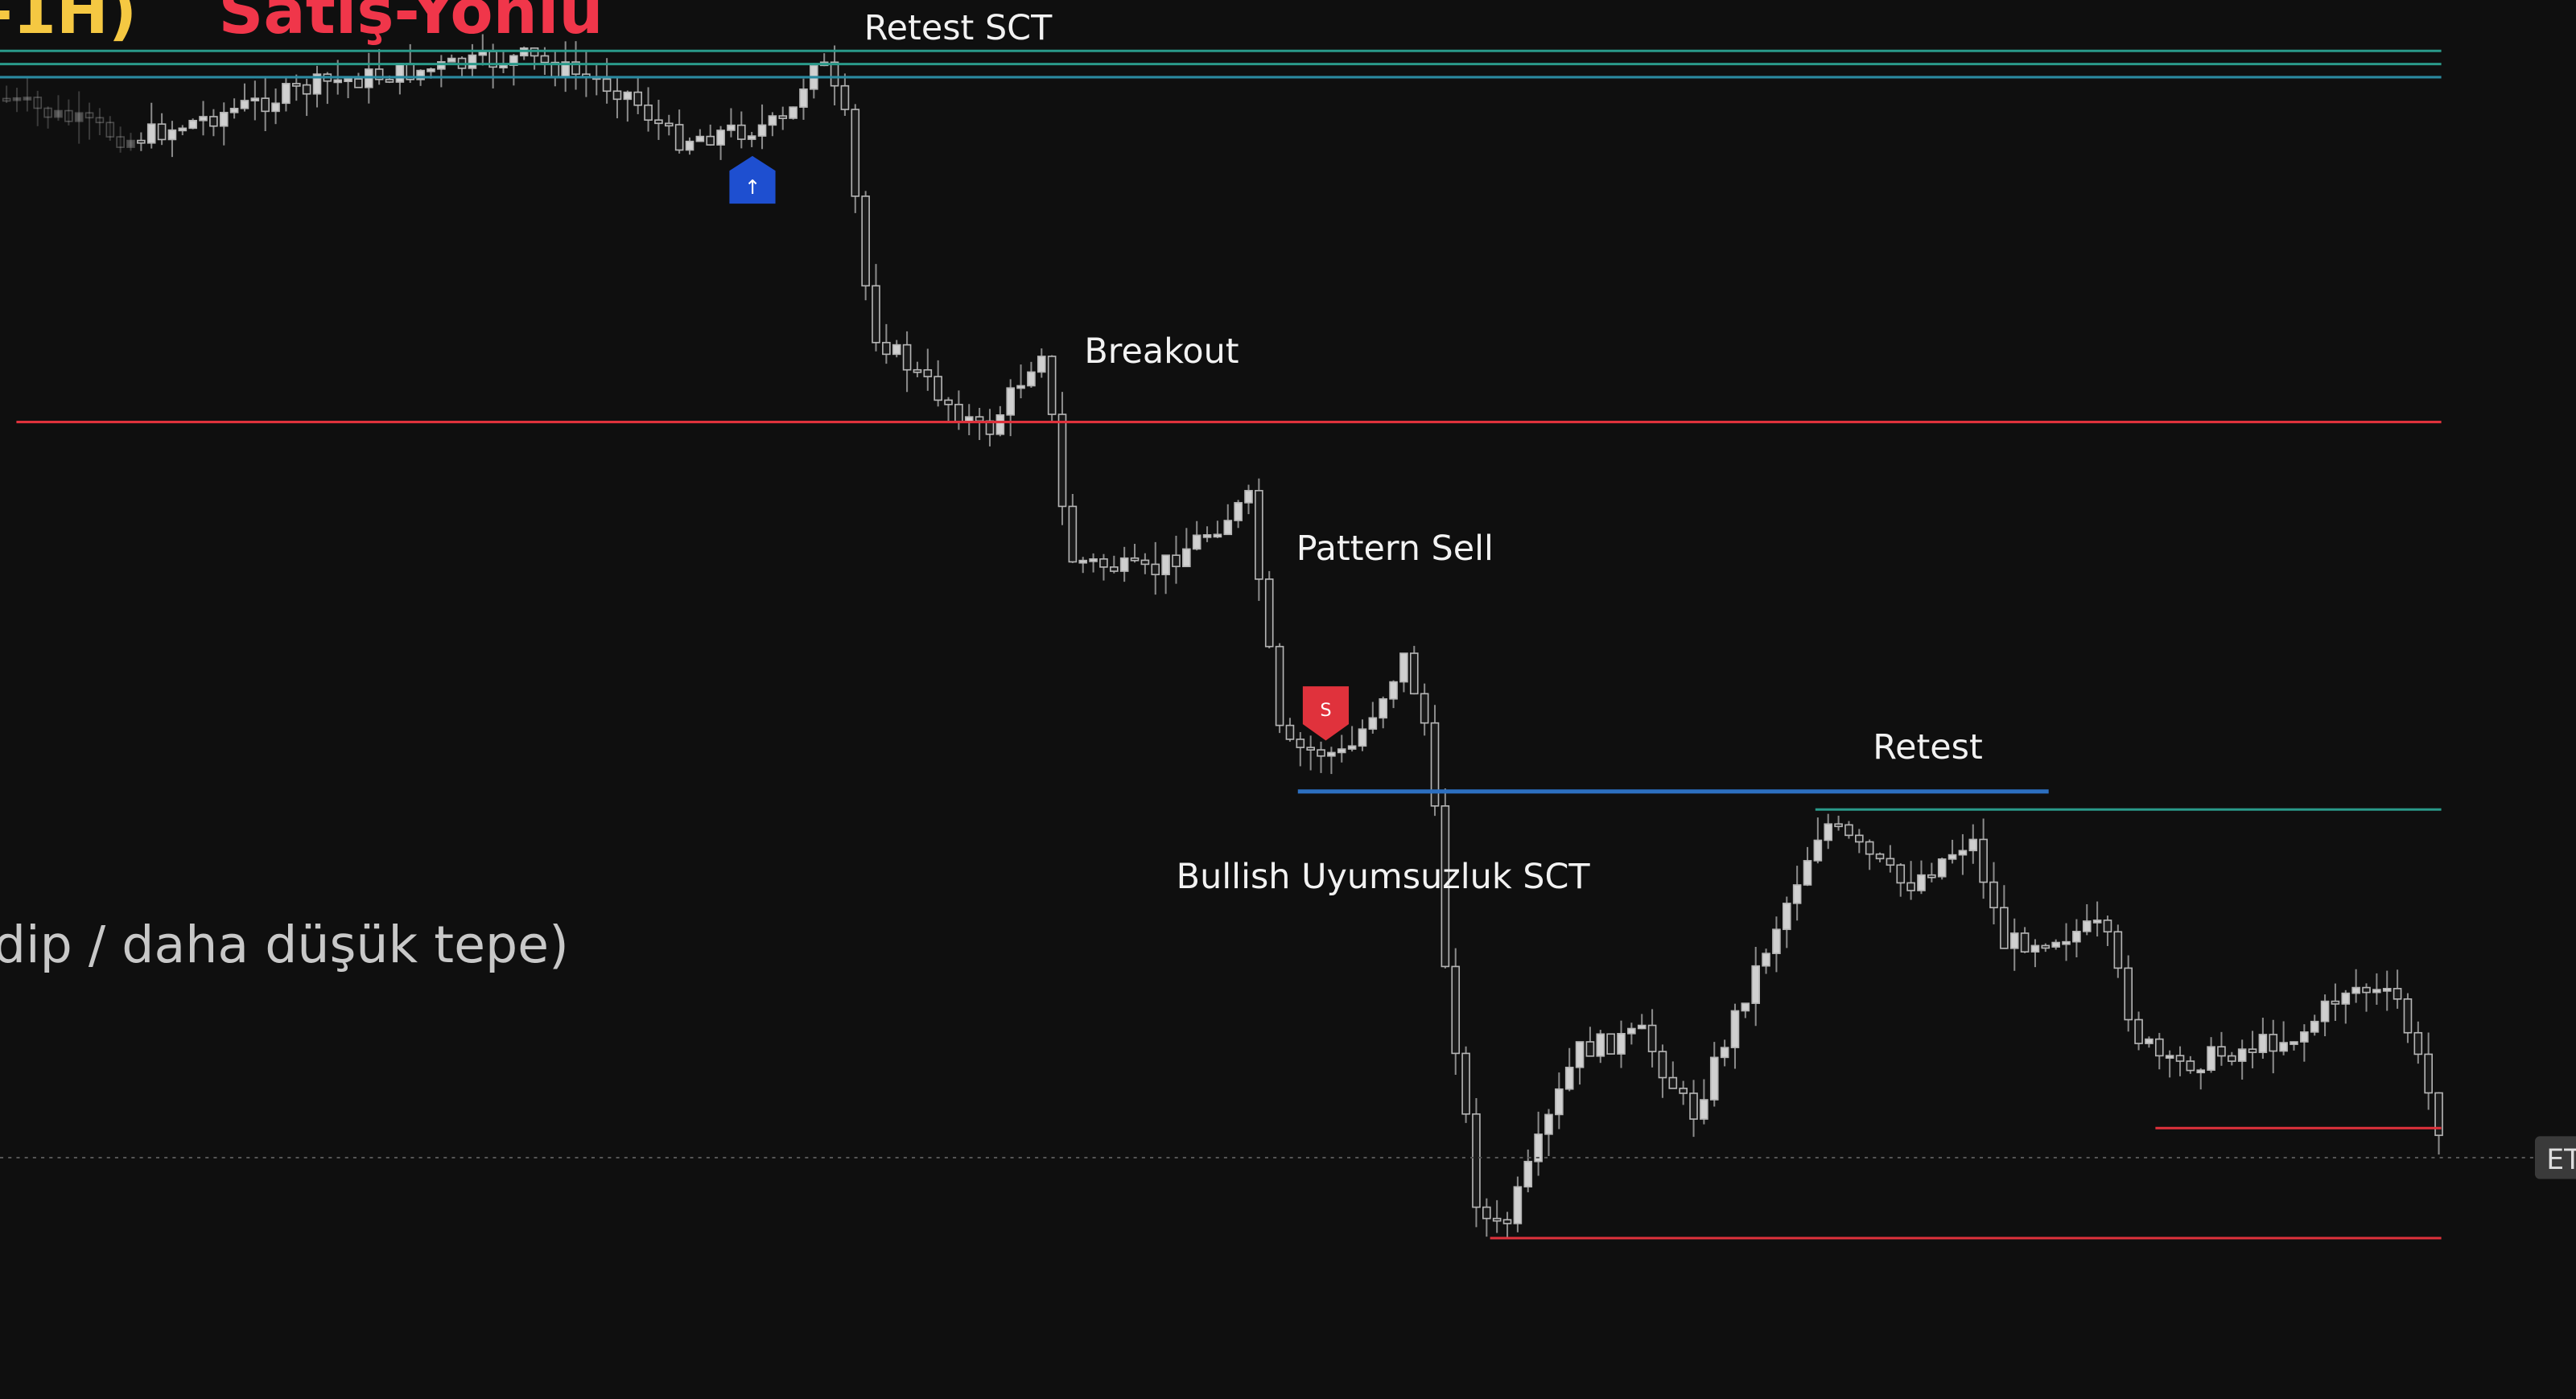 Image resolution: width=2576 pixels, height=1399 pixels. What do you see at coordinates (1325, 710) in the screenshot?
I see `sell-marker-label: S` at bounding box center [1325, 710].